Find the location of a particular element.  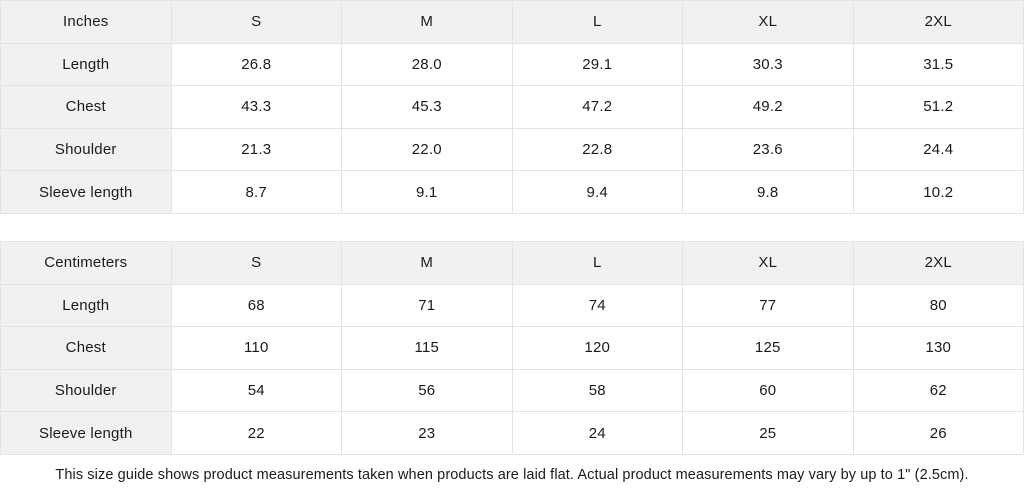

table-row-sleeve-length: Sleeve length 22 23 24 25 26 is located at coordinates (512, 433).